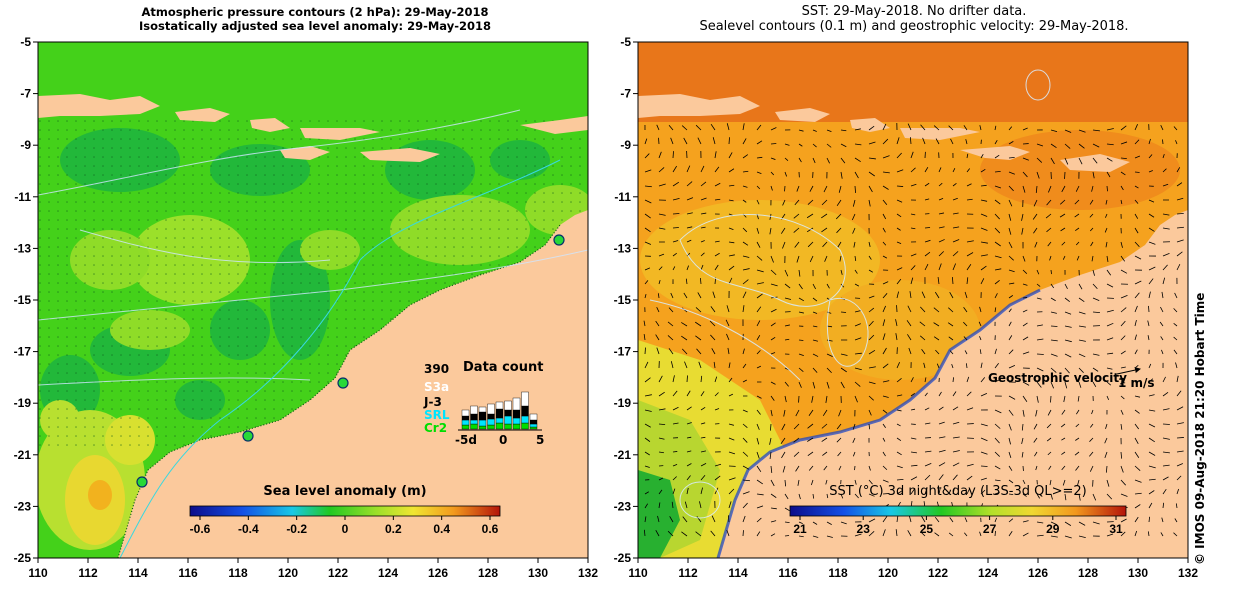 The height and width of the screenshot is (590, 1250). What do you see at coordinates (1088, 573) in the screenshot?
I see `sst-x-tick-label: 128` at bounding box center [1088, 573].